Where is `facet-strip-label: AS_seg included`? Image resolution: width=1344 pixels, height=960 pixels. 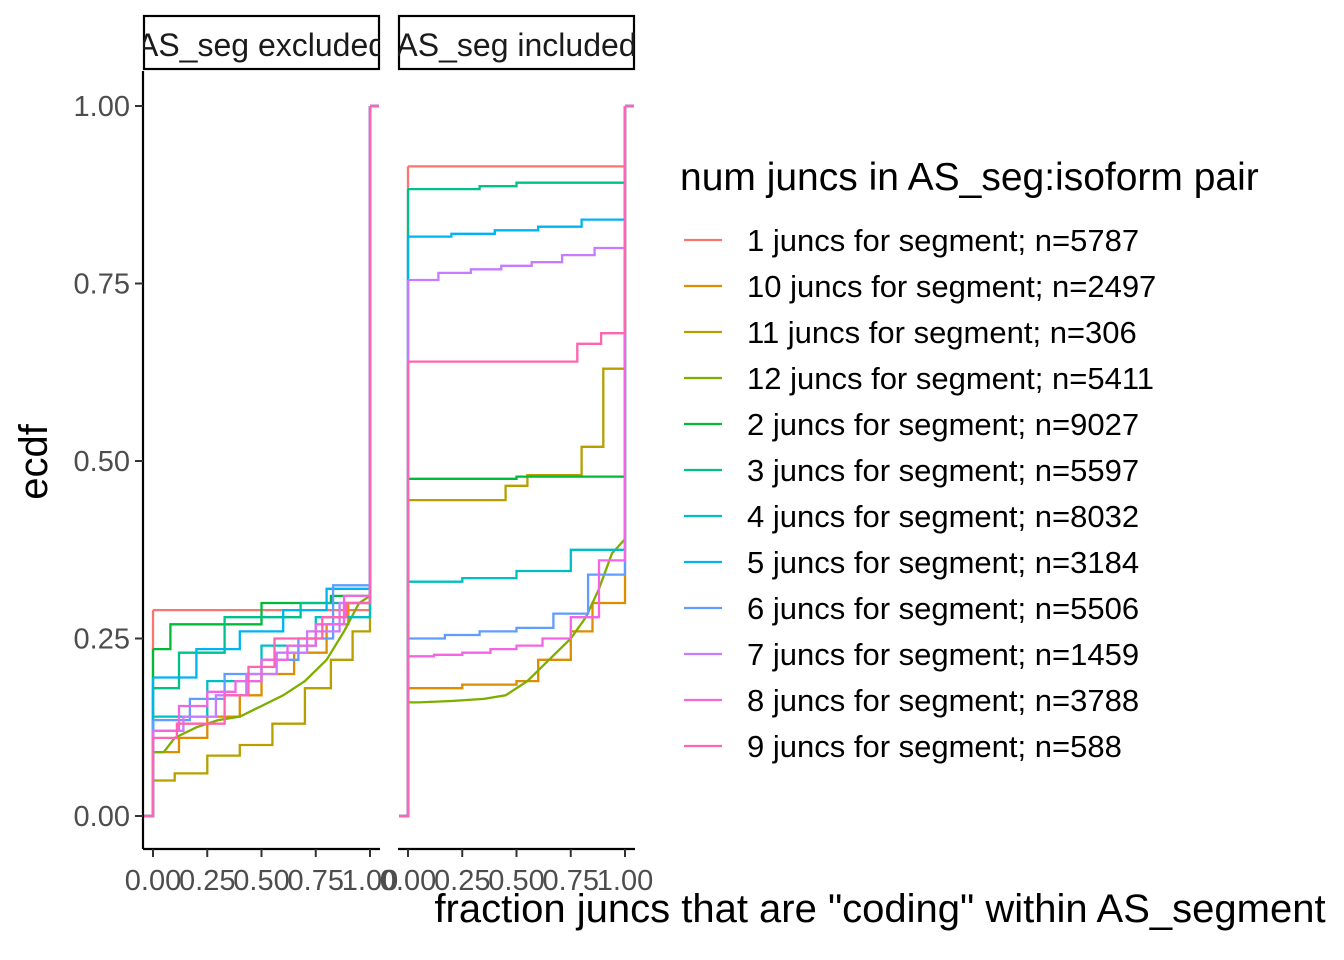 facet-strip-label: AS_seg included is located at coordinates (516, 45).